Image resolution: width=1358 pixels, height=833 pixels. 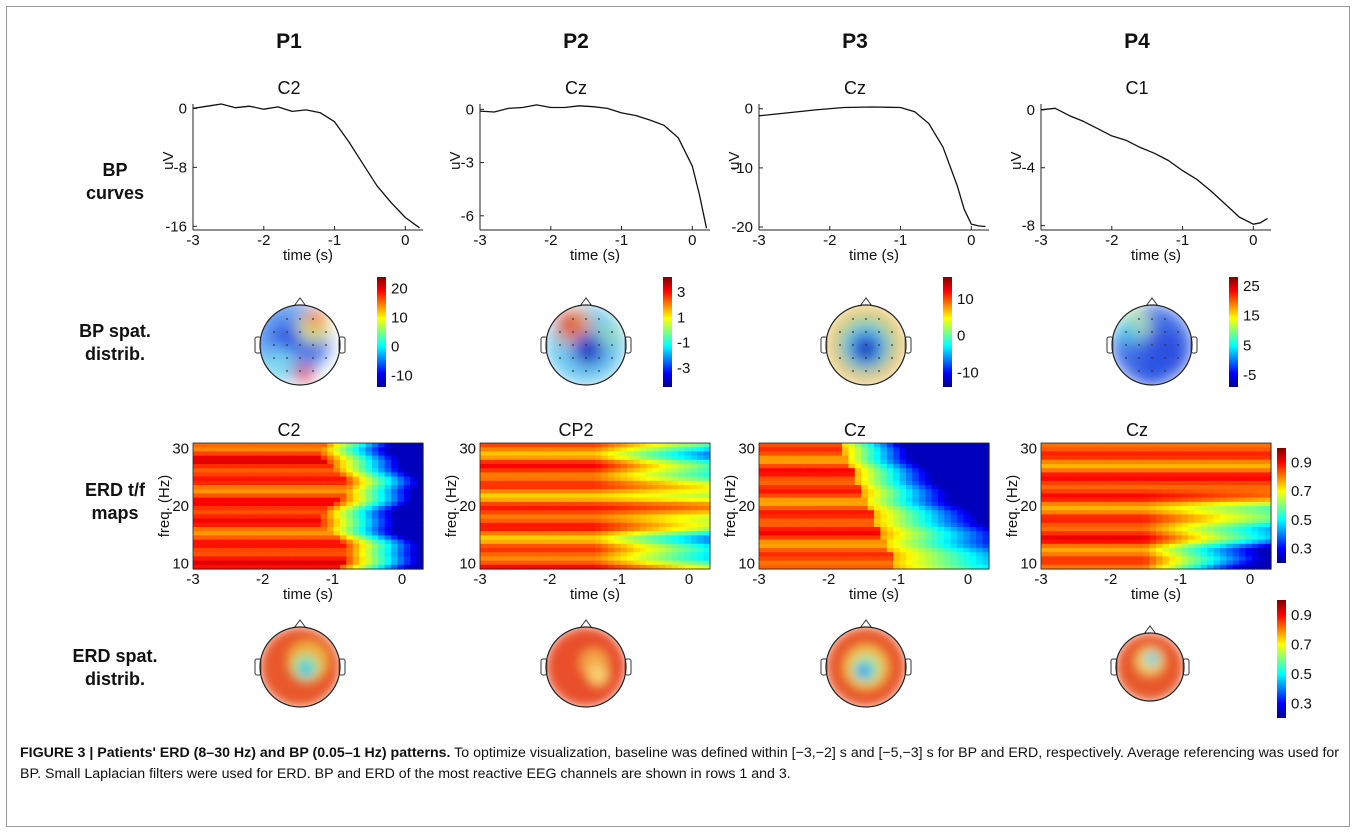 What do you see at coordinates (180, 563) in the screenshot?
I see `erd-y-tick-label: 10` at bounding box center [180, 563].